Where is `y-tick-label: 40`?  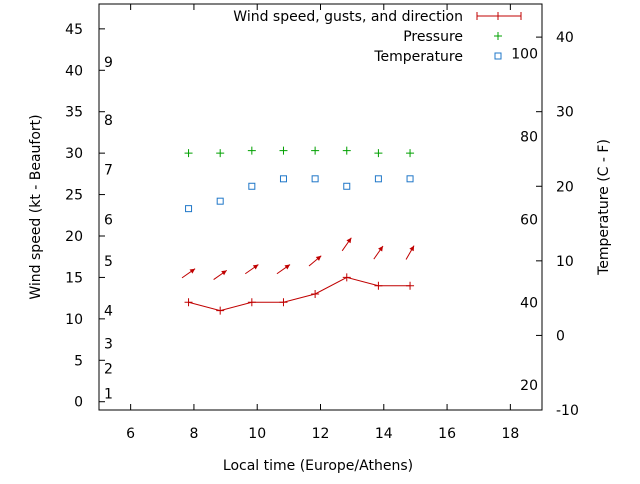 y-tick-label: 40 is located at coordinates (74, 71).